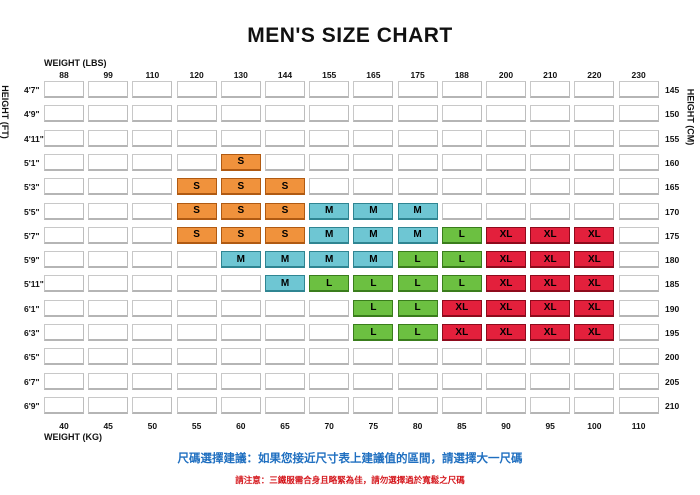  Describe the element at coordinates (108, 426) in the screenshot. I see `weight-kg-tick: 45` at that location.